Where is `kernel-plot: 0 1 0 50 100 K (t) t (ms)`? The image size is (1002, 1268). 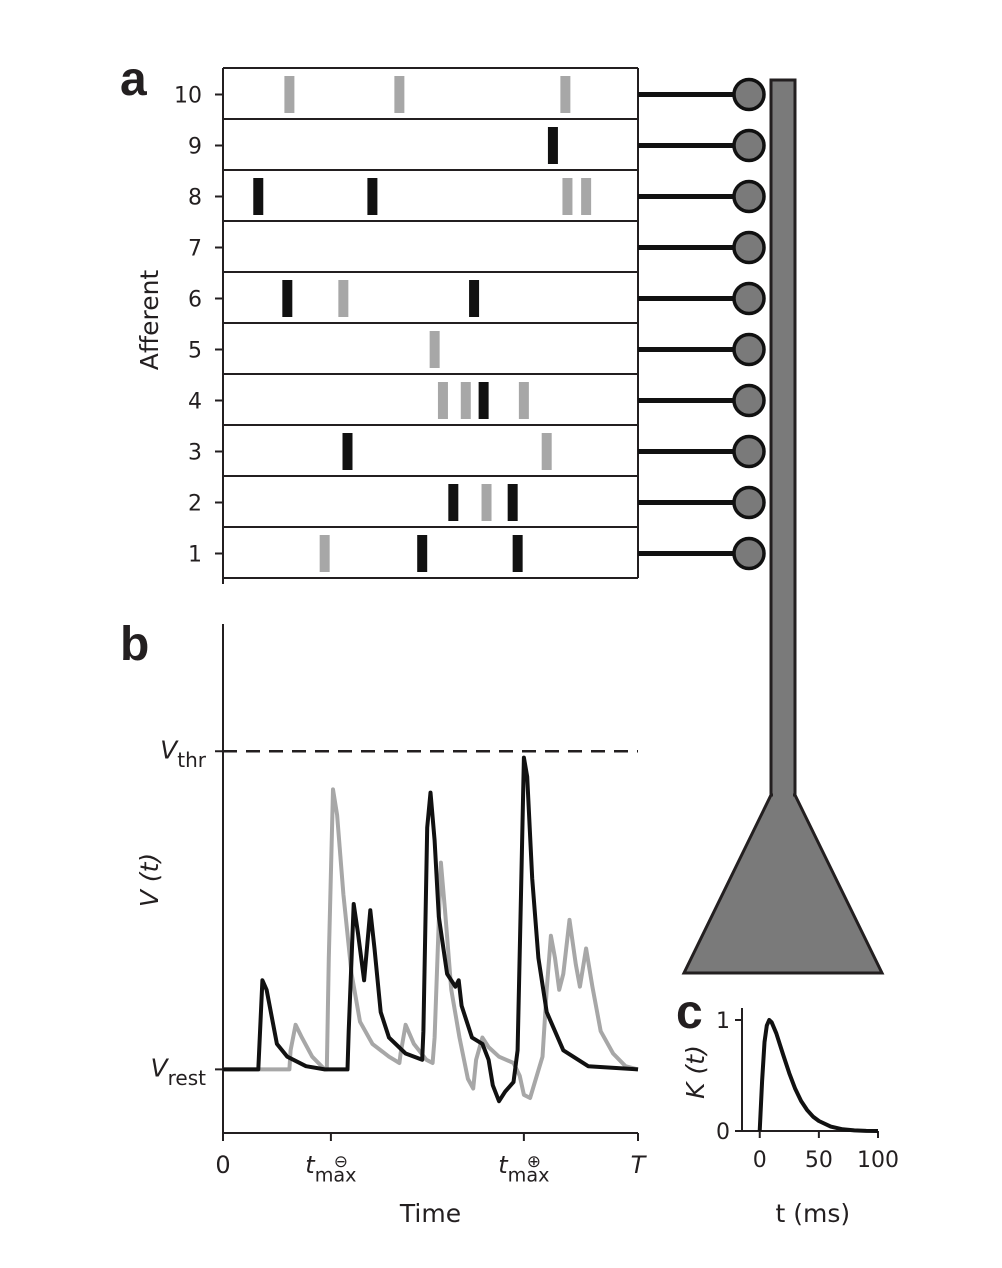 kernel-plot: 0 1 0 50 100 K (t) t (ms) is located at coordinates (790, 1118).